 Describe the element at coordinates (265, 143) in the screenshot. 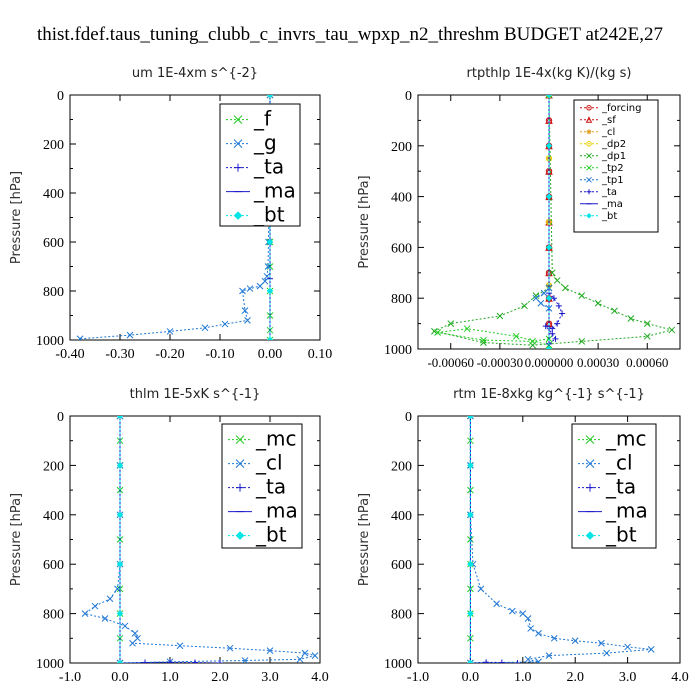

I see `legend-label: _g` at that location.